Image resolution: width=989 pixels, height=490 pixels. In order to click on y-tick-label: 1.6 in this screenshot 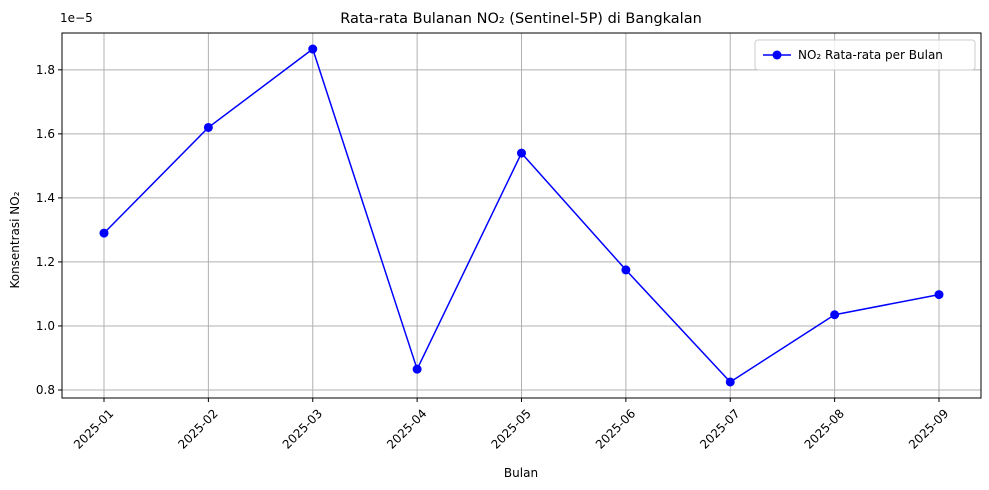, I will do `click(45, 134)`.